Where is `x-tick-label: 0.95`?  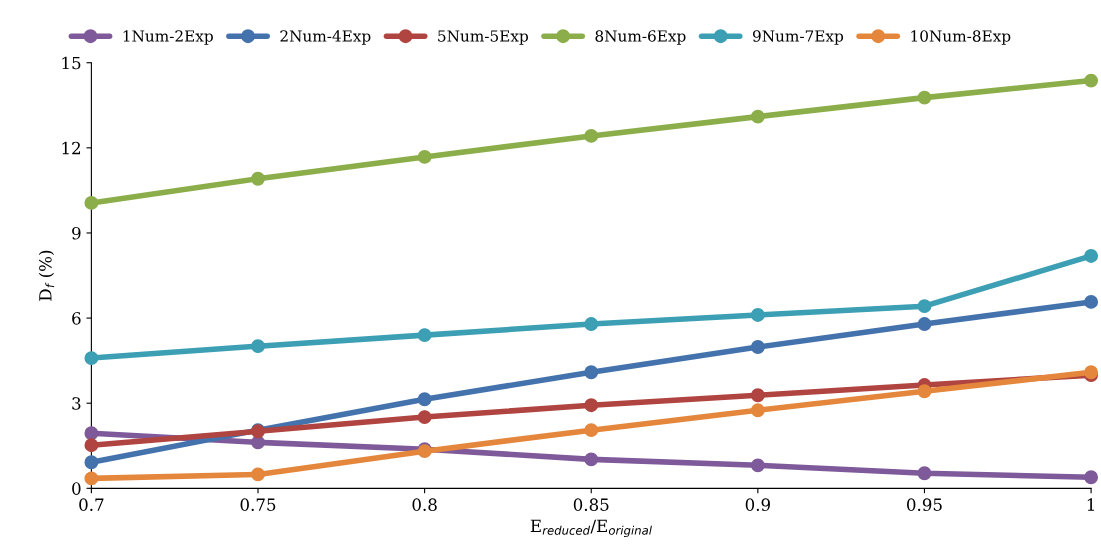
x-tick-label: 0.95 is located at coordinates (924, 504).